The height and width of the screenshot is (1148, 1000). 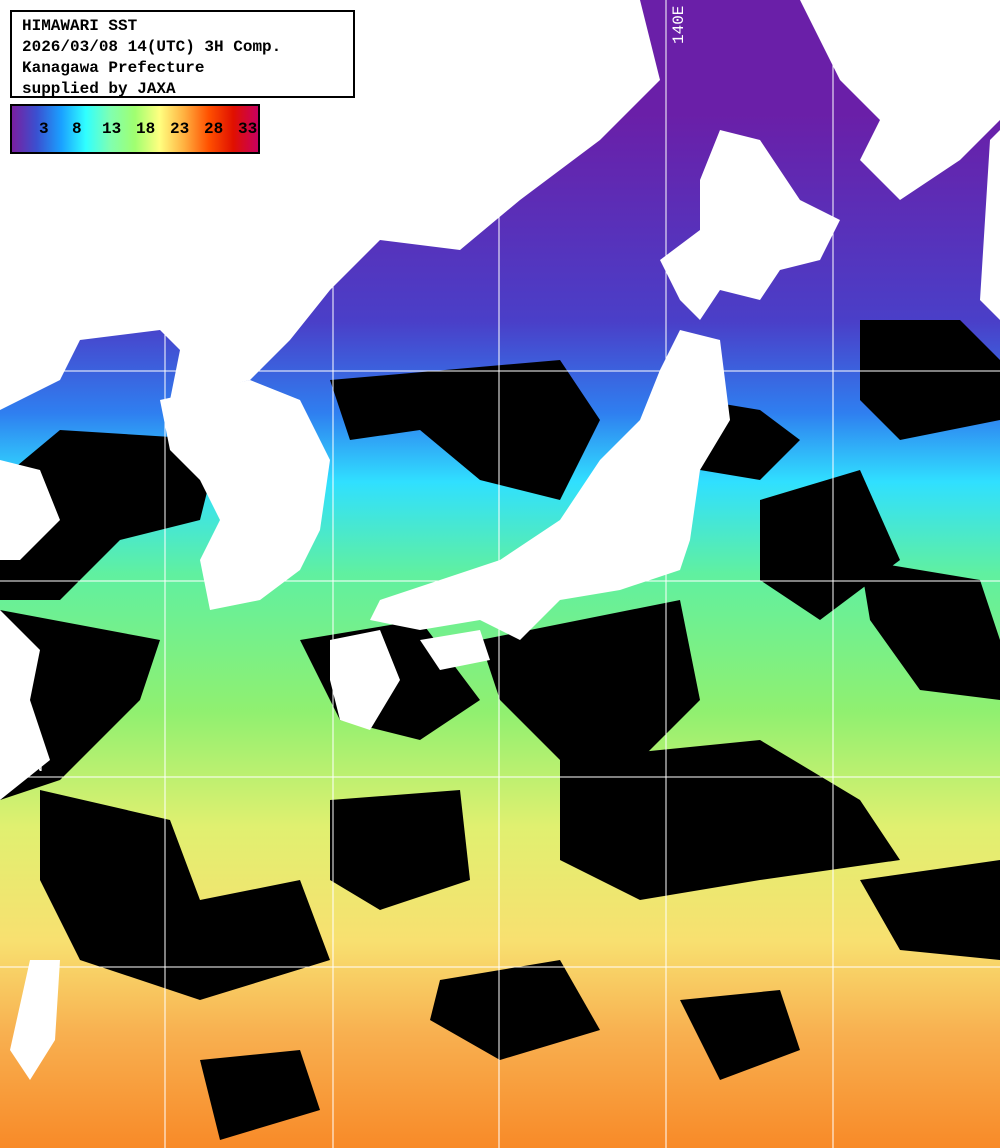 What do you see at coordinates (550, 485) in the screenshot?
I see `land-honshu` at bounding box center [550, 485].